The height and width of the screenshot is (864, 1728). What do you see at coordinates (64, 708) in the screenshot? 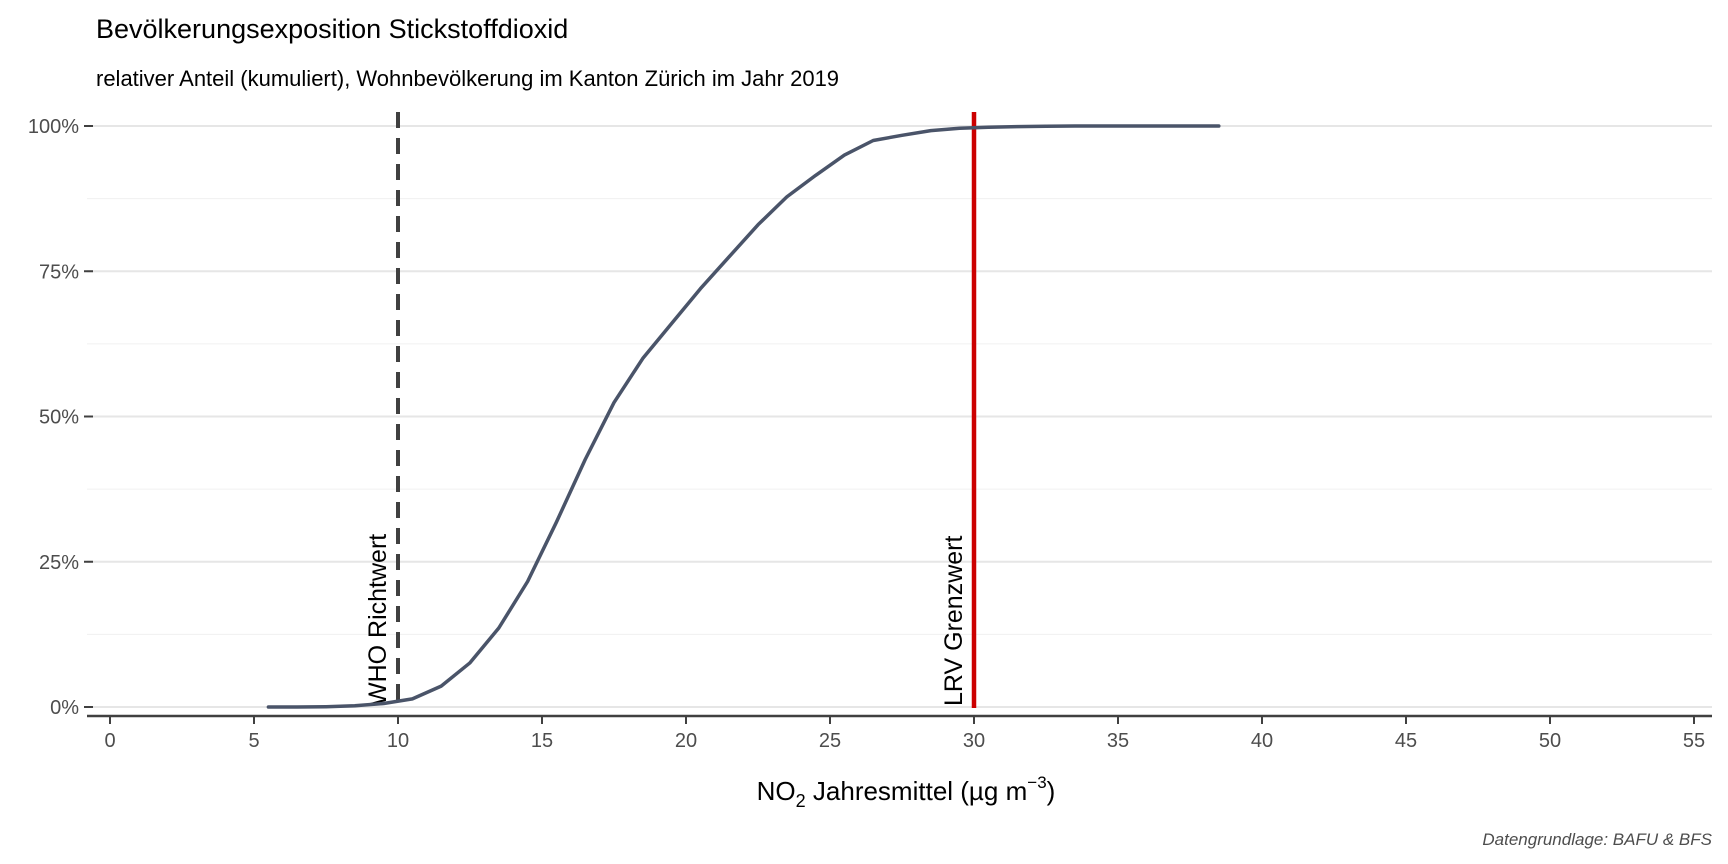
I see `y-tick-label: 0%` at bounding box center [64, 708].